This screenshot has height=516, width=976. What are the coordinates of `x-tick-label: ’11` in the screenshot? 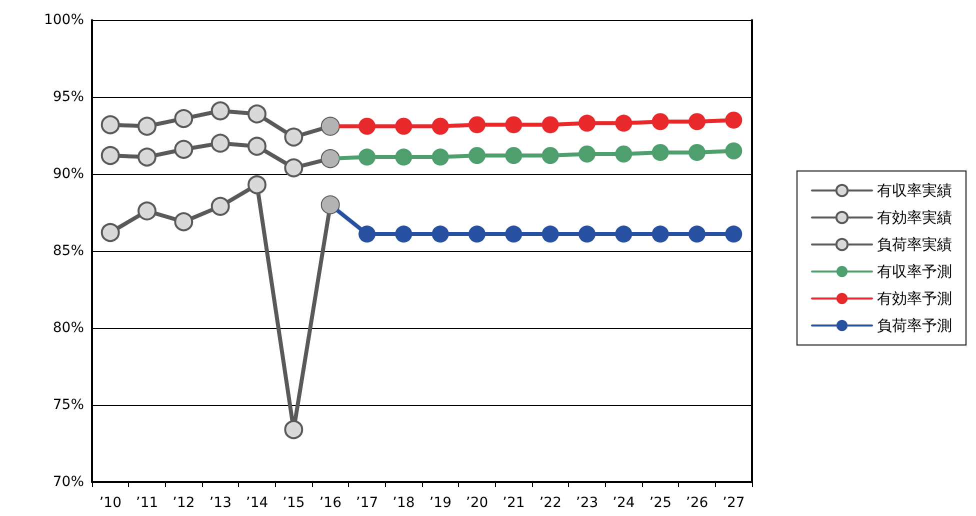 It's located at (147, 503).